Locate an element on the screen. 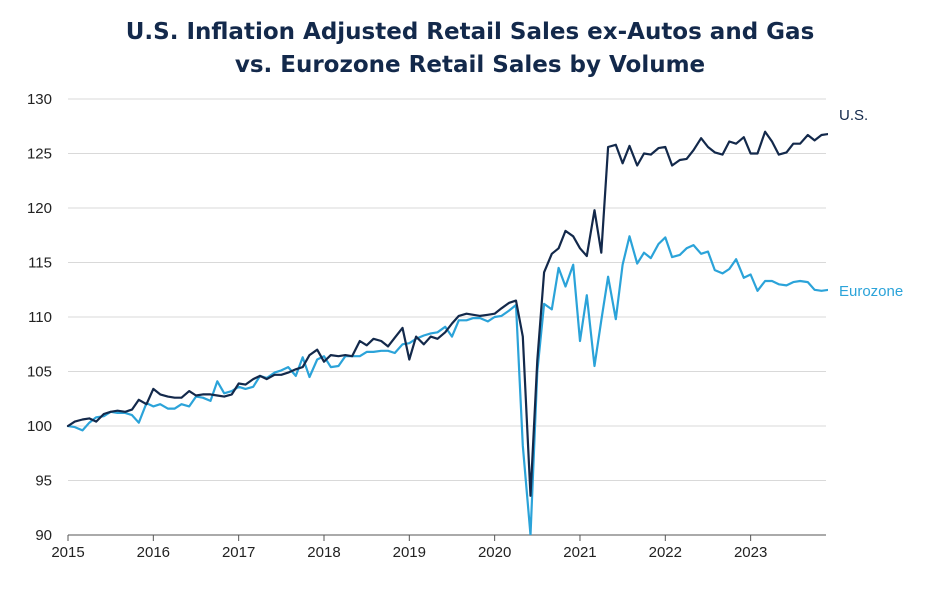  y-tick-label: 90 is located at coordinates (43, 535).